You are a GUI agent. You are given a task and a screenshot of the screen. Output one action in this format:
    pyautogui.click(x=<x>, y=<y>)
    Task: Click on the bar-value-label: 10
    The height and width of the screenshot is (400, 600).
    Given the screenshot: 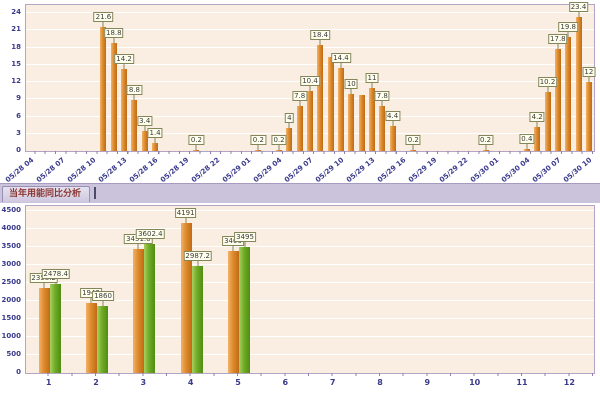 What is the action you would take?
    pyautogui.click(x=351, y=83)
    